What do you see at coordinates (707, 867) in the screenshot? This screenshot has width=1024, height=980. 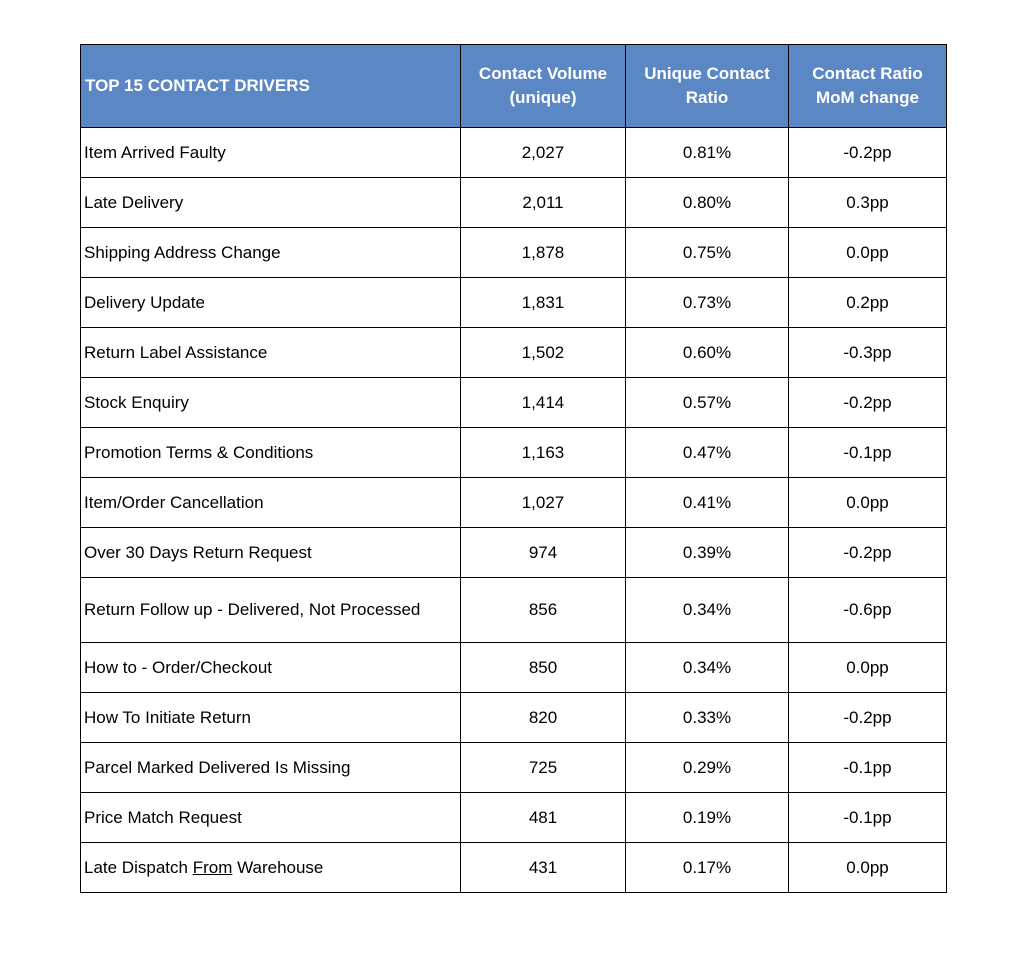 I see `unique-contact-ratio-cell: 0.17%` at bounding box center [707, 867].